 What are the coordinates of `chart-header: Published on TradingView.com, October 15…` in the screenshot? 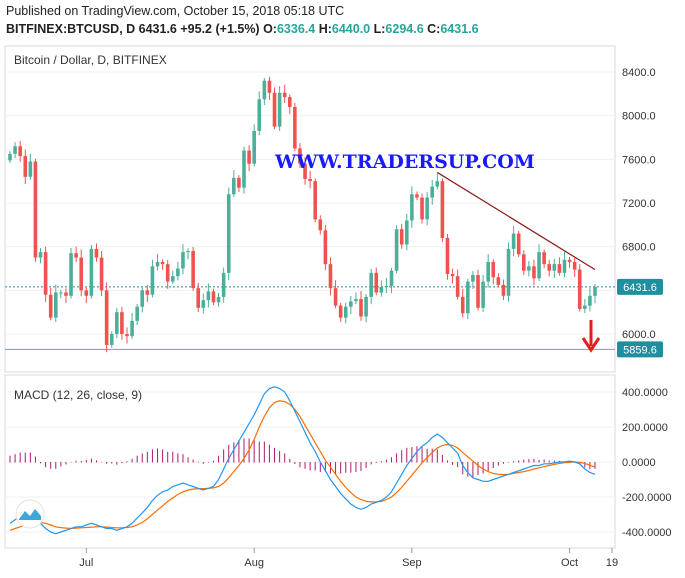 It's located at (342, 20).